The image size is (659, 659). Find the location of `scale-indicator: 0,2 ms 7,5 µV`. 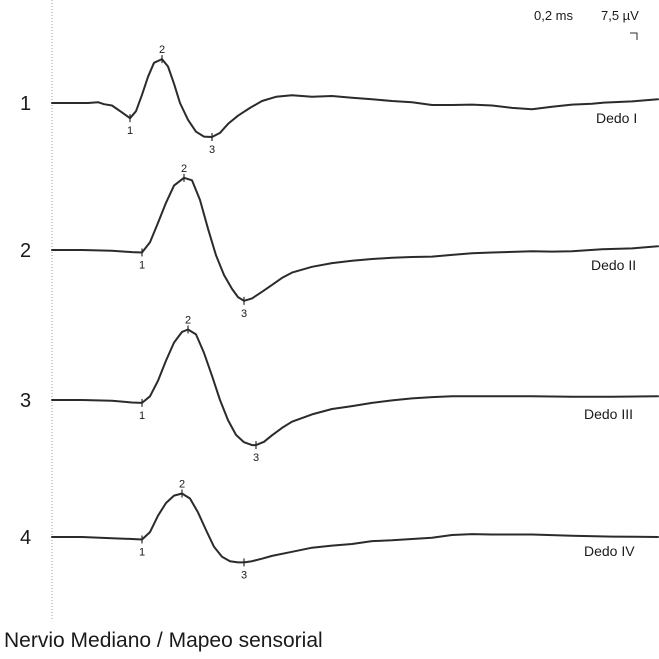

scale-indicator: 0,2 ms 7,5 µV is located at coordinates (586, 24).